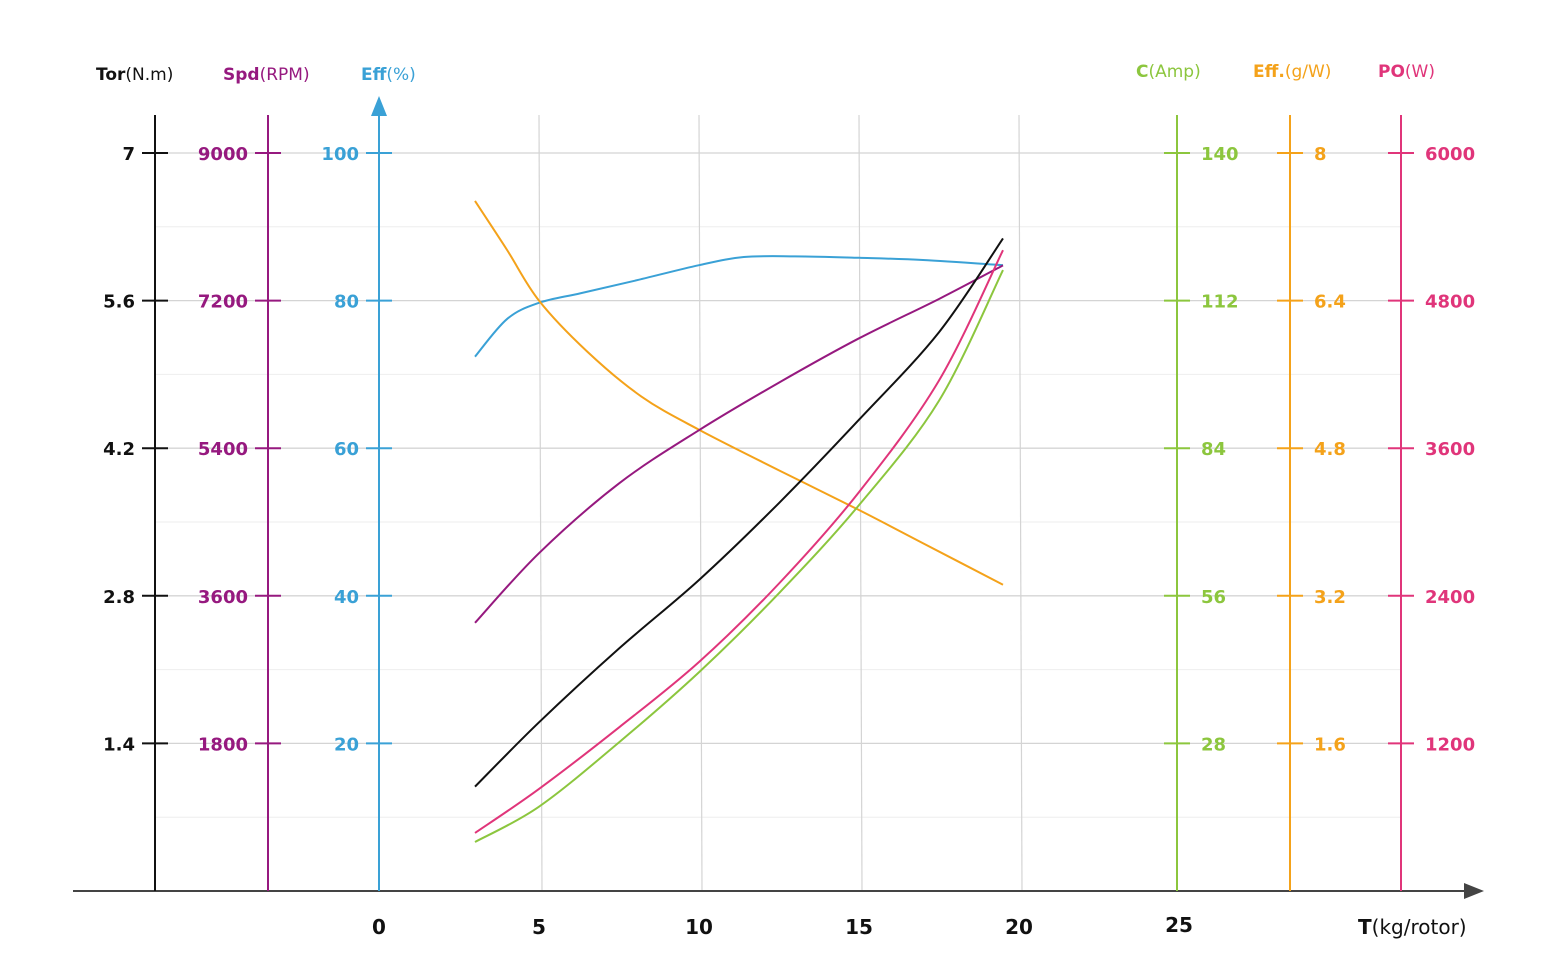 This screenshot has width=1563, height=974. Describe the element at coordinates (346, 744) in the screenshot. I see `eff-tick-label: 20` at that location.